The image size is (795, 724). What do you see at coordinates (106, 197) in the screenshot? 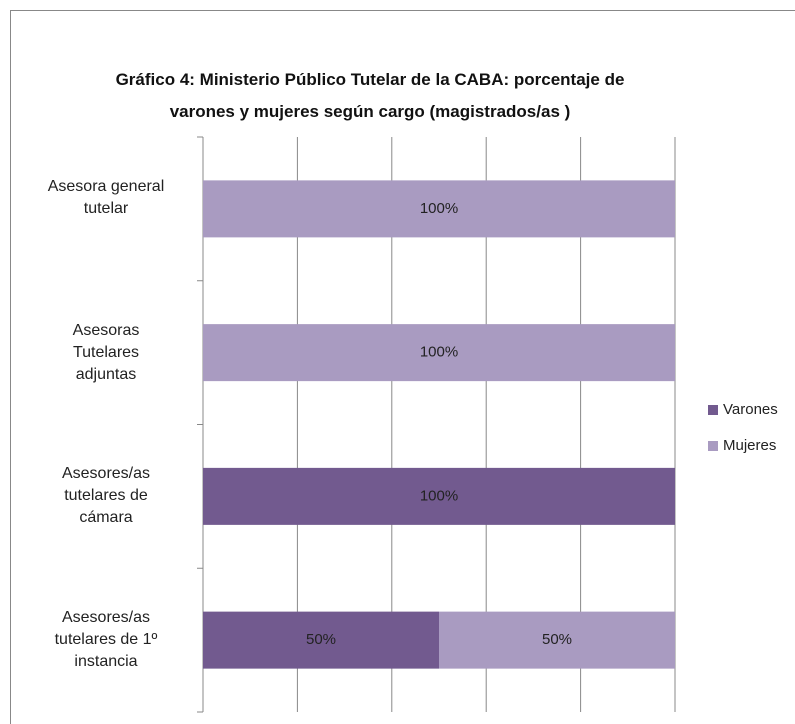
I see `y-tick-label: Asesora general tutelar` at bounding box center [106, 197].